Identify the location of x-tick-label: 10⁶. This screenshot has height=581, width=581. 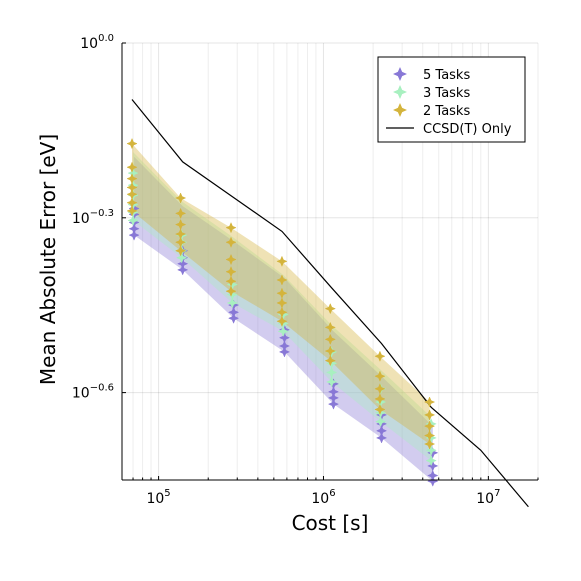
(323, 497).